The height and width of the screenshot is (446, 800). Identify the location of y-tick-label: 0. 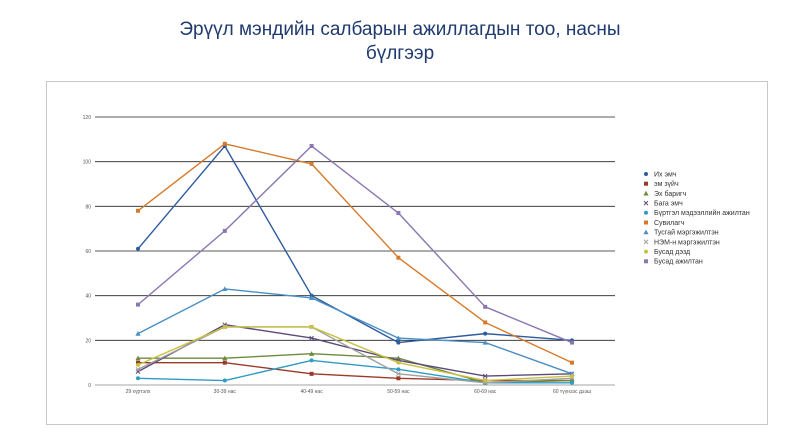
(89, 386).